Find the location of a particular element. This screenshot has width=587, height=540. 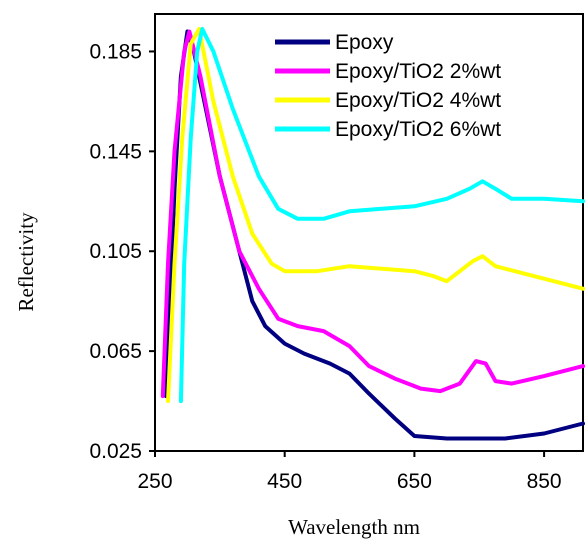

x-tick-label: 850 is located at coordinates (544, 481).